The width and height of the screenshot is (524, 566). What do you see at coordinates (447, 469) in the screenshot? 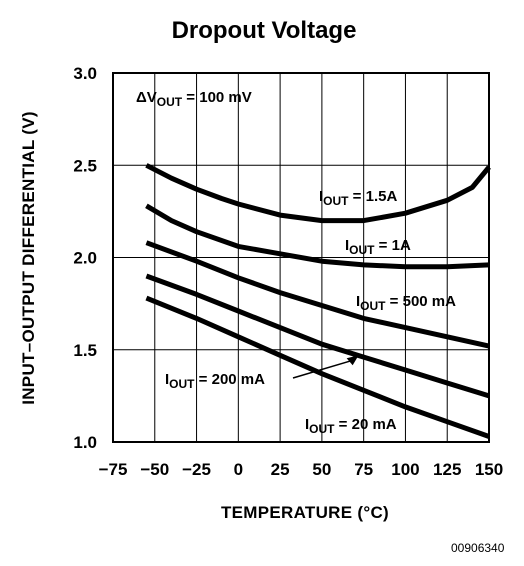
I see `x-tick-label: 125` at bounding box center [447, 469].